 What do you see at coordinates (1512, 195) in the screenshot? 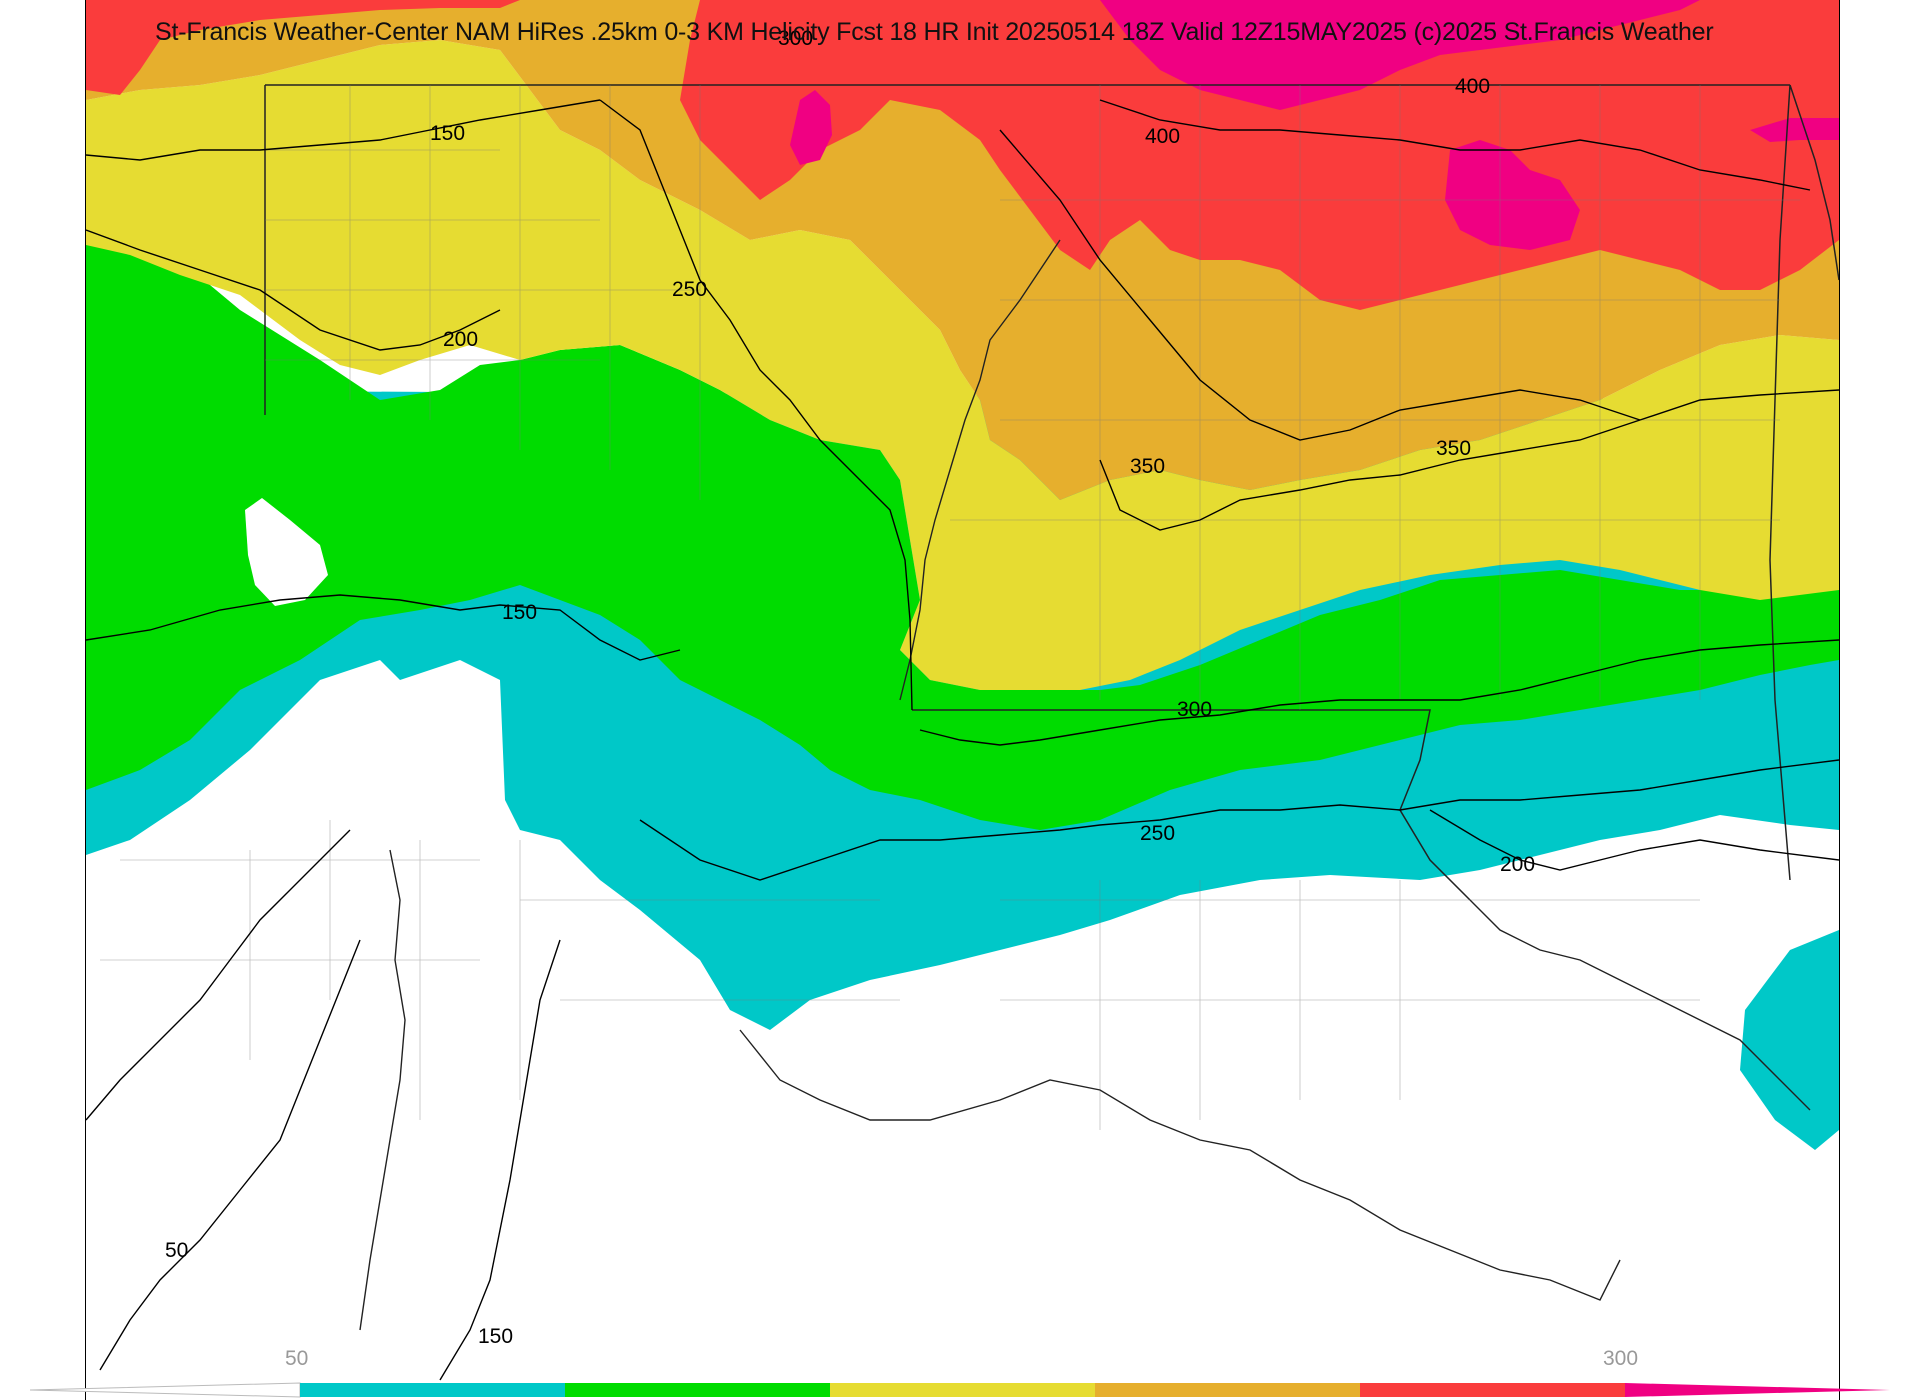
I see `band-300-plus-core` at bounding box center [1512, 195].